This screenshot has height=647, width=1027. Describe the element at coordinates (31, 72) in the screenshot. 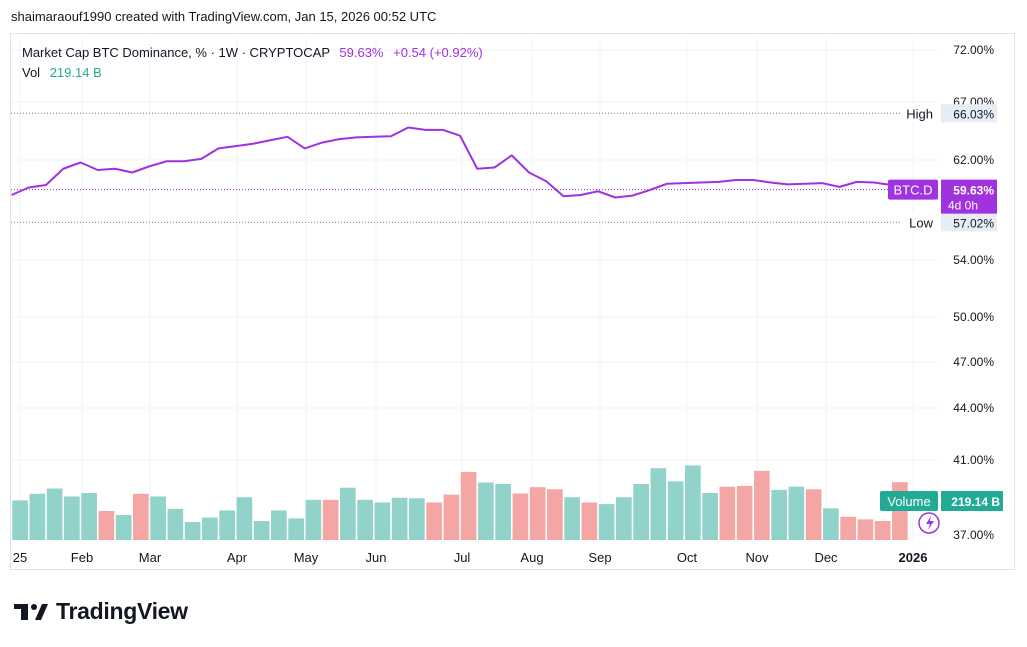

I see `legend-volume-label: Vol` at that location.